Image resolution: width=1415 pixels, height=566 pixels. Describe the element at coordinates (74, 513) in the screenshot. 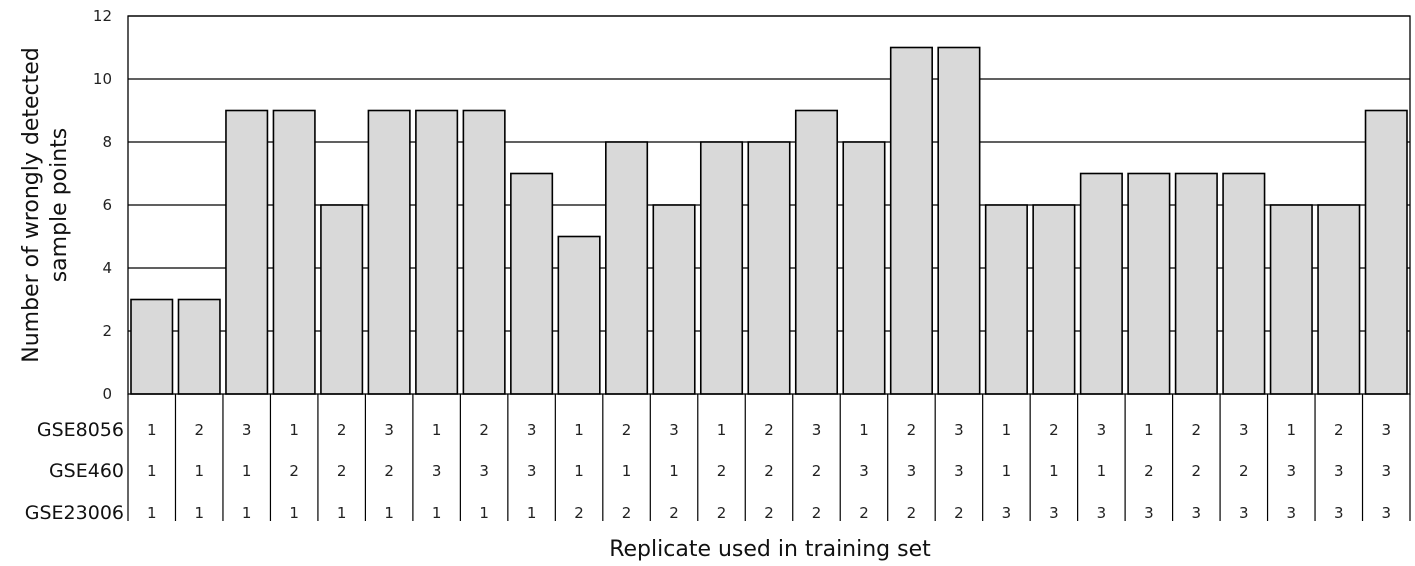

I see `table-row-label: GSE23006` at that location.